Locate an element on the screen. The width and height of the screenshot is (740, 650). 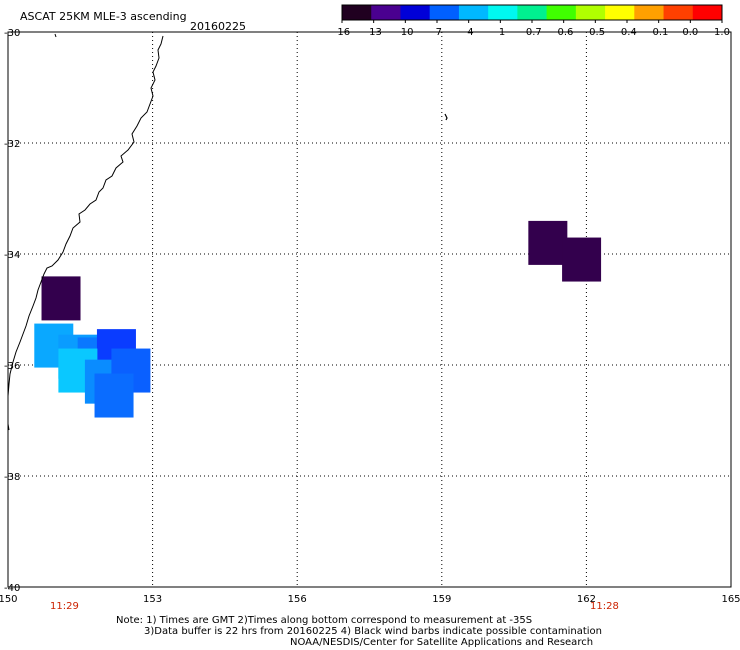
product-date: 20160225 is located at coordinates (218, 26).